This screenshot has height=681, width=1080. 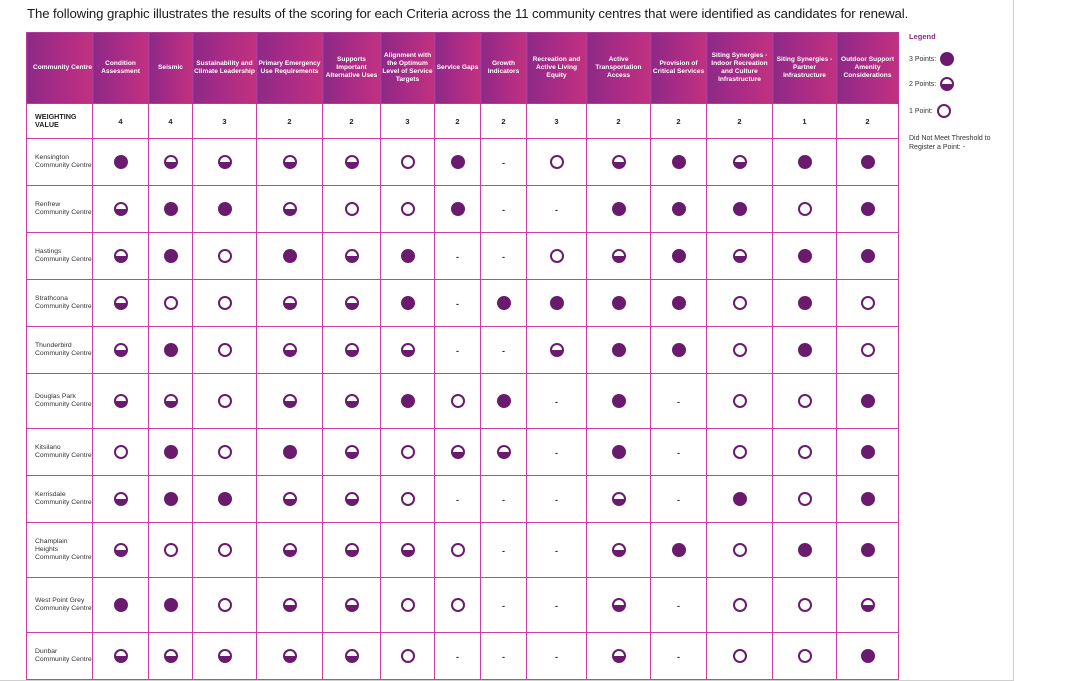 I want to click on table-row: Douglas Park Community Centre - -, so click(x=462, y=401).